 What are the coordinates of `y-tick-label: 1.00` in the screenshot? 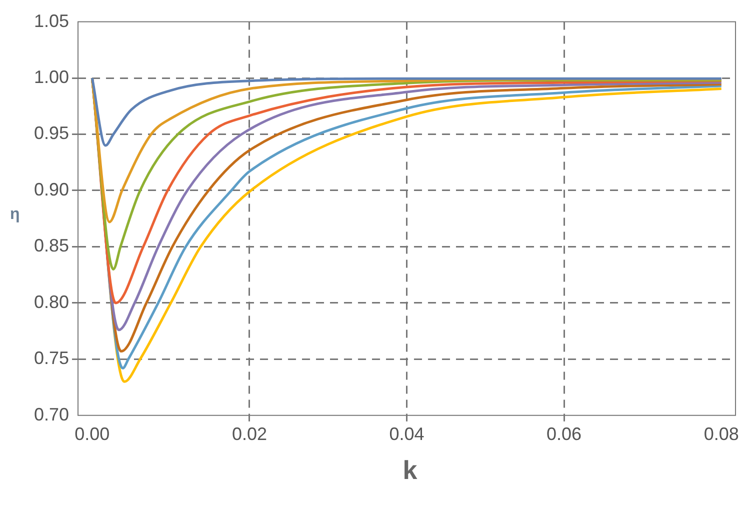 It's located at (51, 76).